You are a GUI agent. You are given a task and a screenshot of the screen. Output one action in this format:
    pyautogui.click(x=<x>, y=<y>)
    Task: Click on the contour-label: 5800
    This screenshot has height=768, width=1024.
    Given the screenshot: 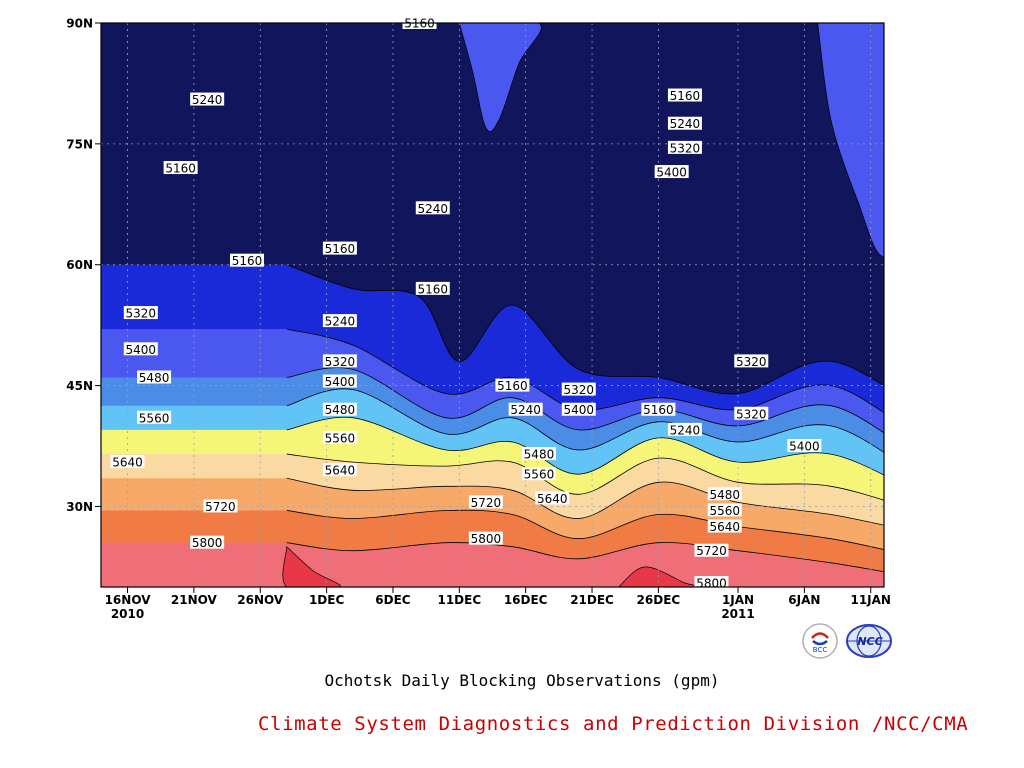 What is the action you would take?
    pyautogui.click(x=711, y=582)
    